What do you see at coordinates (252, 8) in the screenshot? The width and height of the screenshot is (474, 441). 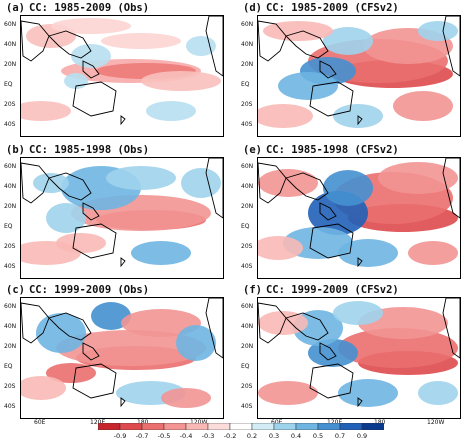 I see `panel-tag: (d)` at bounding box center [252, 8].